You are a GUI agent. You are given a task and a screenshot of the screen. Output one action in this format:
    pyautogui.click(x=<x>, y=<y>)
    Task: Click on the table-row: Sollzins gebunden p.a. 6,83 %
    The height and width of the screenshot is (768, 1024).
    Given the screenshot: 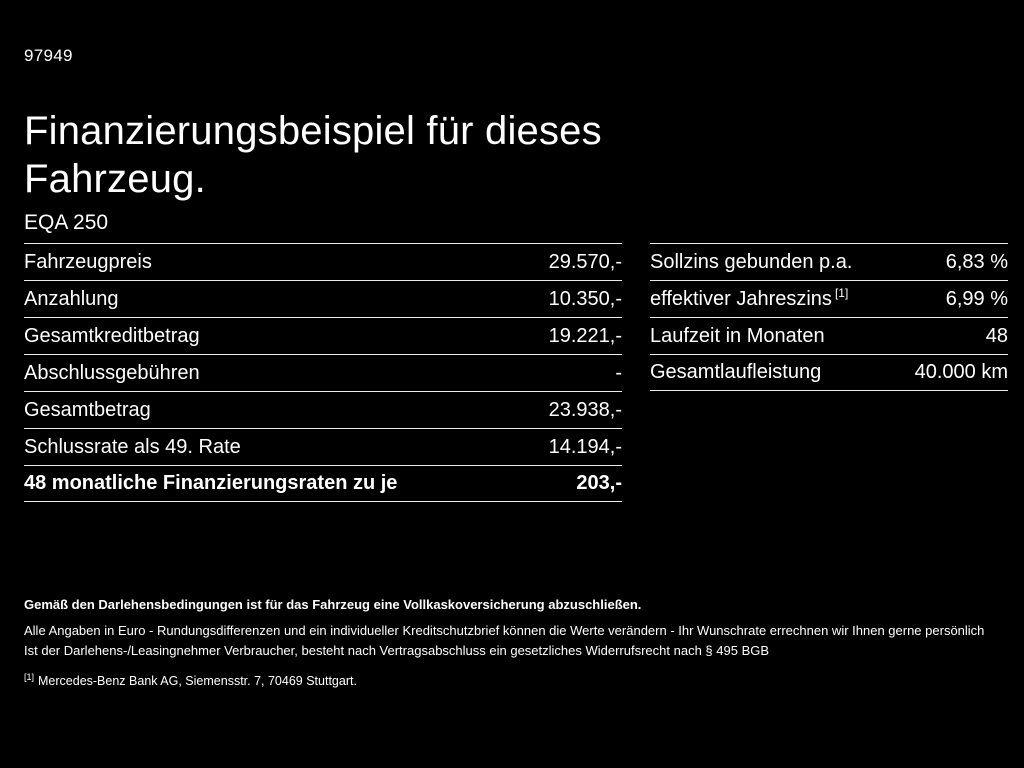 What is the action you would take?
    pyautogui.click(x=829, y=261)
    